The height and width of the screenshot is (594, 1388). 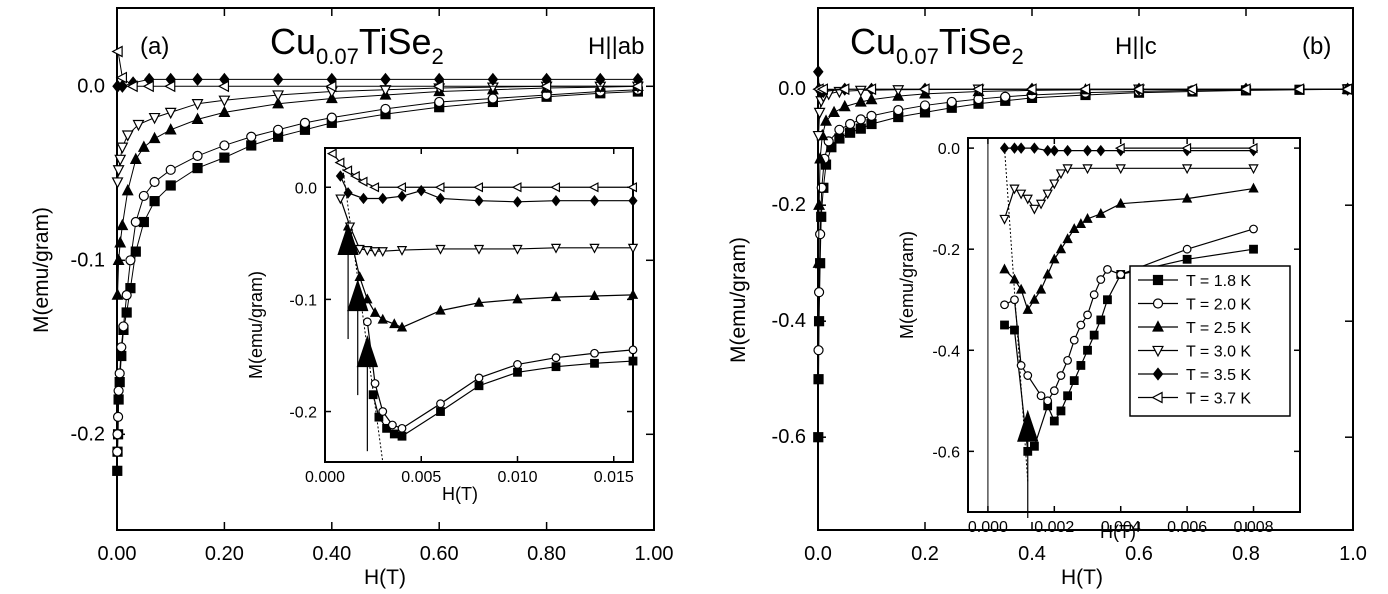 What do you see at coordinates (303, 300) in the screenshot?
I see `panel-a-inset-ytick-label: -0.1` at bounding box center [303, 300].